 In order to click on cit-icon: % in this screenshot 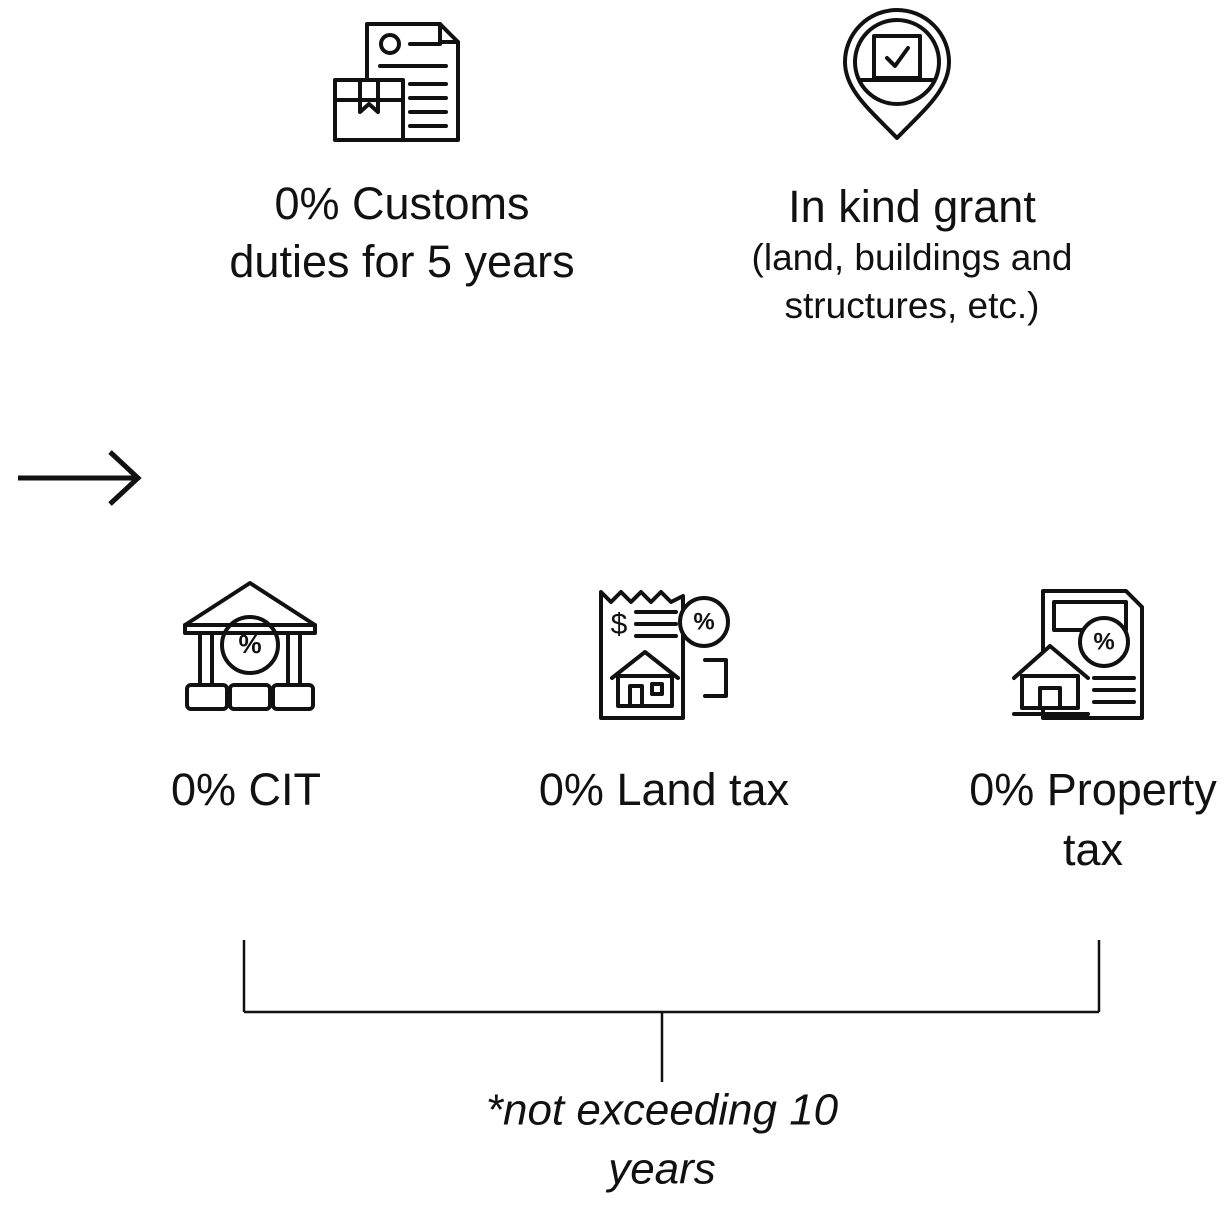, I will do `click(250, 646)`.